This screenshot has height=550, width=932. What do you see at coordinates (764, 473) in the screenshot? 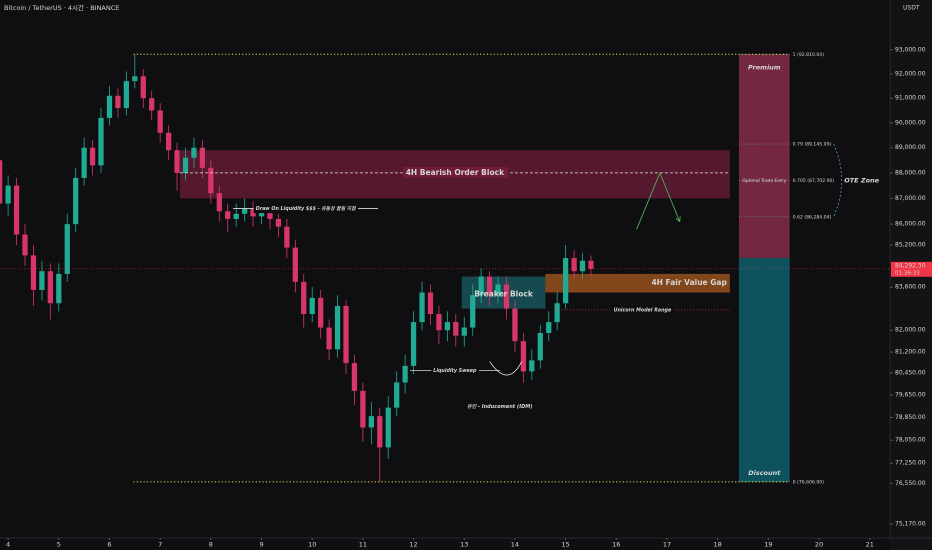
I see `discount-label: Discount` at bounding box center [764, 473].